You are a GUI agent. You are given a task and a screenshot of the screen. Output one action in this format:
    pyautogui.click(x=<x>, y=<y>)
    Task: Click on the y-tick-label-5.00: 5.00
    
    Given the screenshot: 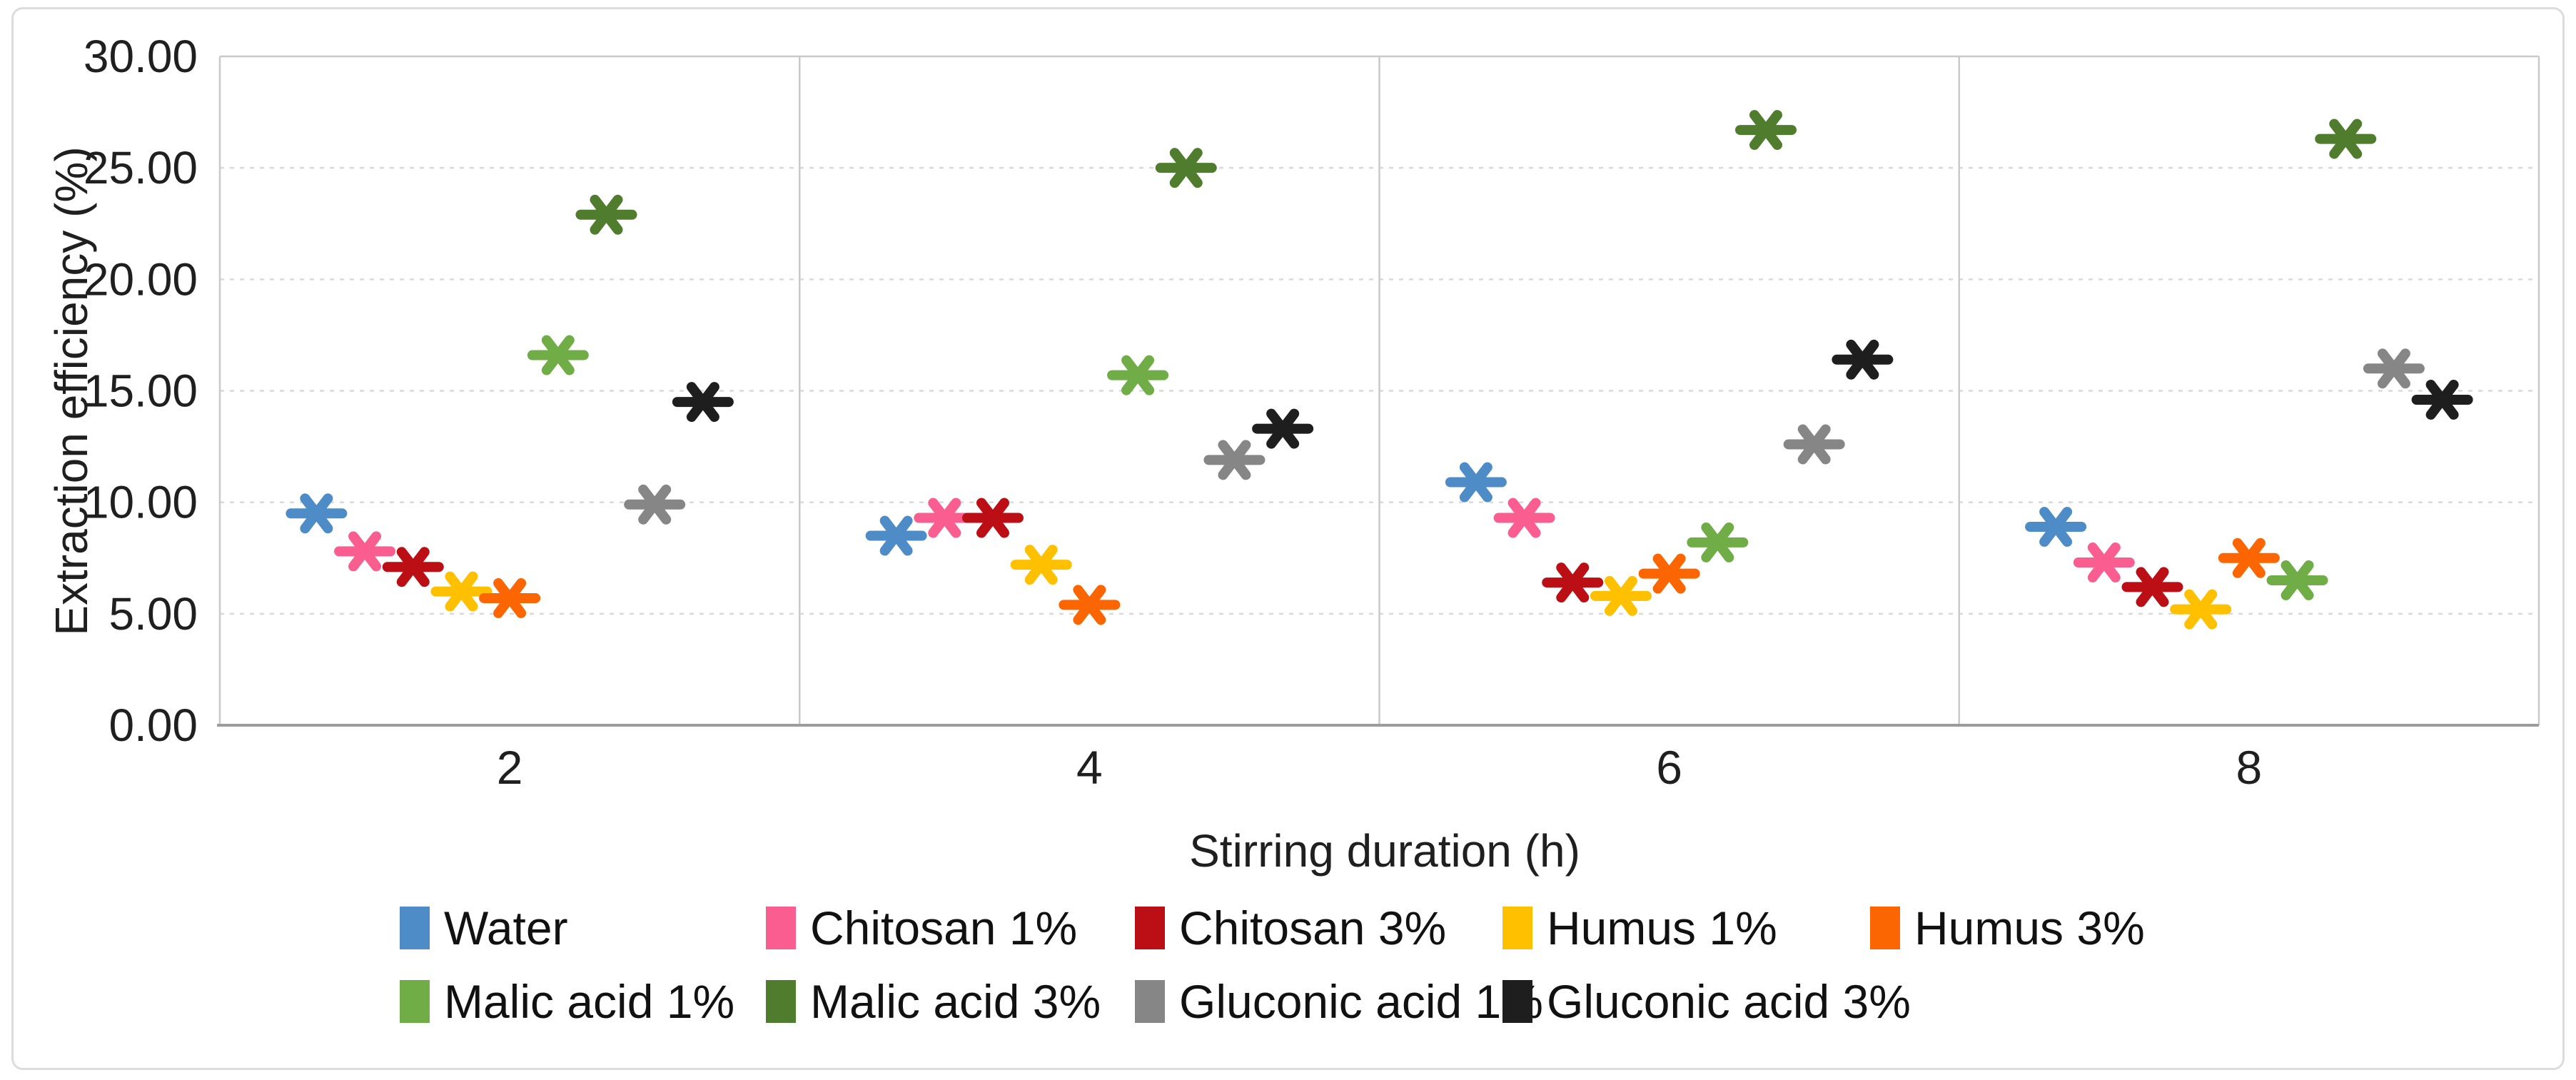 What is the action you would take?
    pyautogui.click(x=153, y=614)
    